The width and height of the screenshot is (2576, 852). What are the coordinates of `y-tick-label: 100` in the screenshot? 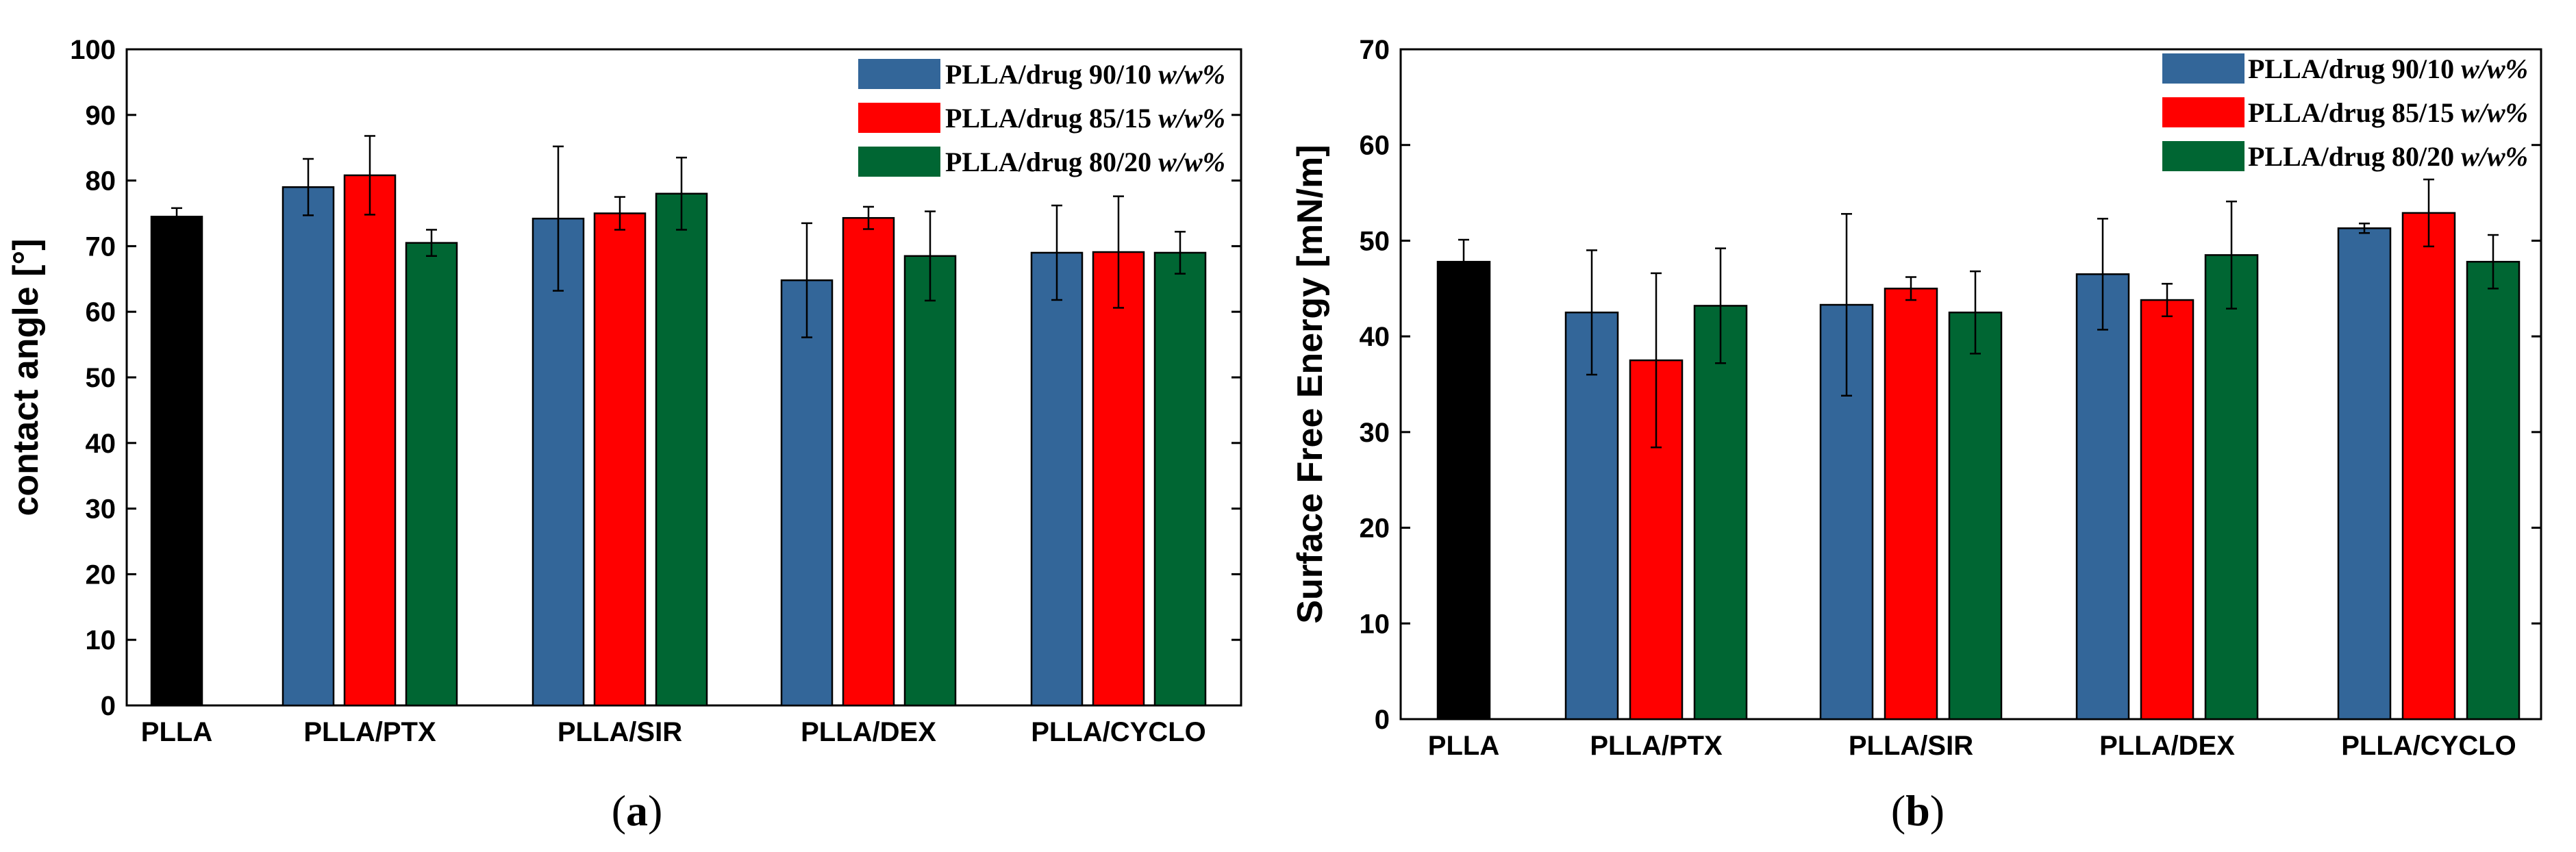 It's located at (93, 50).